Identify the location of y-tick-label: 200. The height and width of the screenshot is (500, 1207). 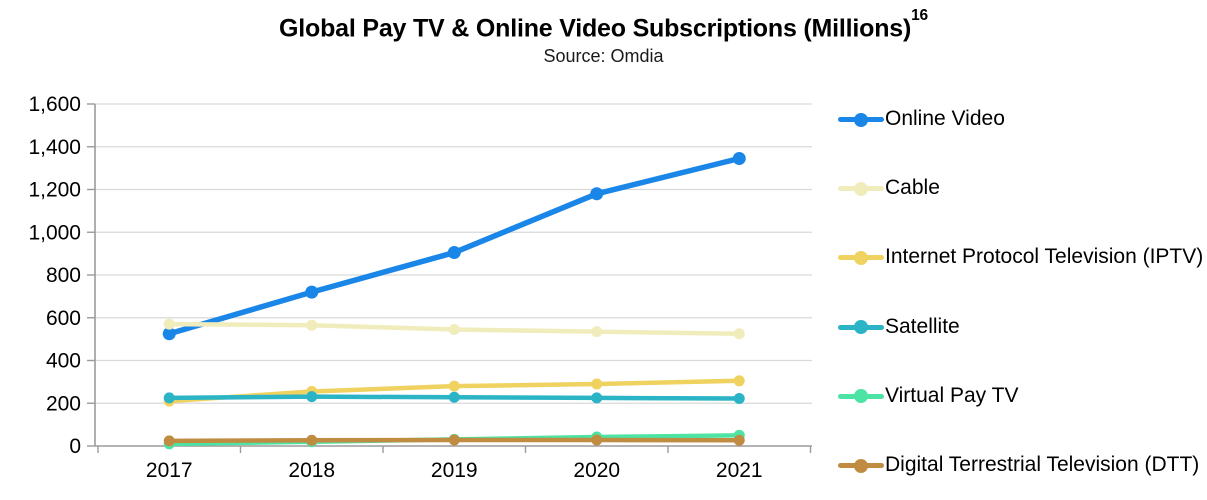
(63, 403).